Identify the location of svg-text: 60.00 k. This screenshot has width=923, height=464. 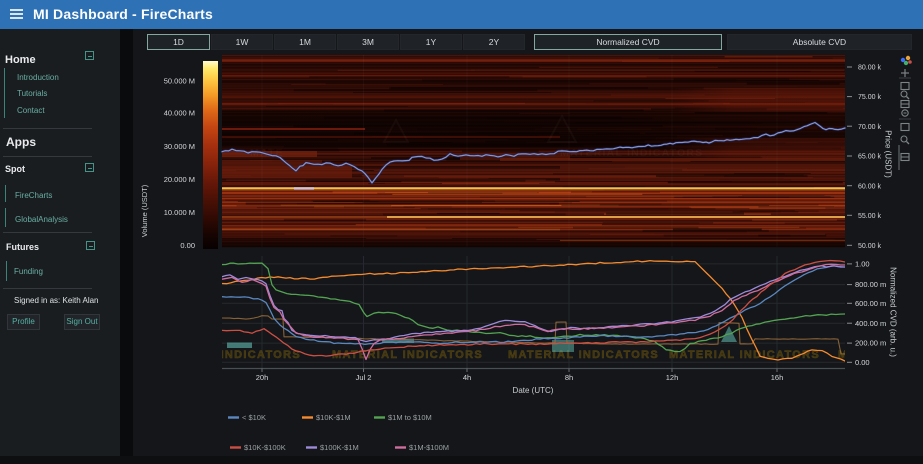
(869, 186).